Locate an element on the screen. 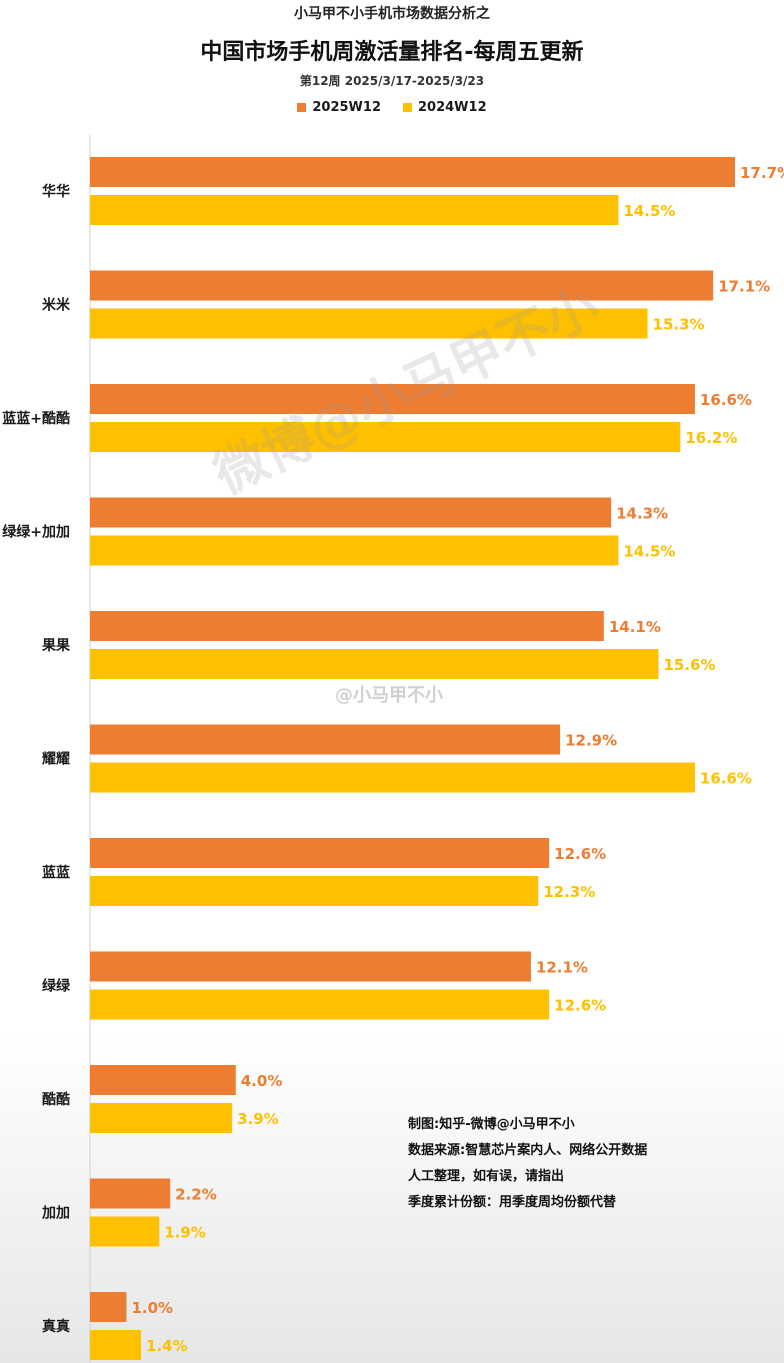 The image size is (784, 1363). chart-subtitle: 第12周 2025/3/17-2025/3/23 is located at coordinates (392, 81).